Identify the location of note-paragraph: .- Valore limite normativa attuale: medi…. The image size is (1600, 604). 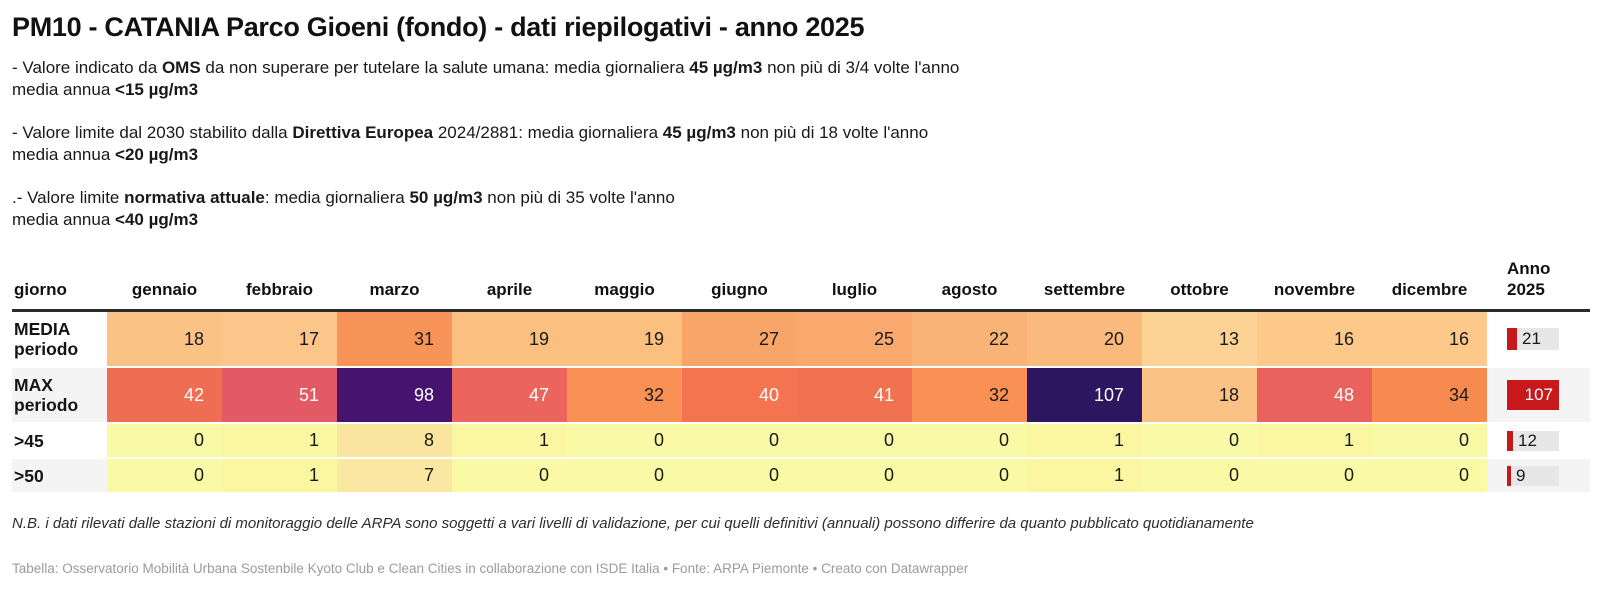
(343, 208).